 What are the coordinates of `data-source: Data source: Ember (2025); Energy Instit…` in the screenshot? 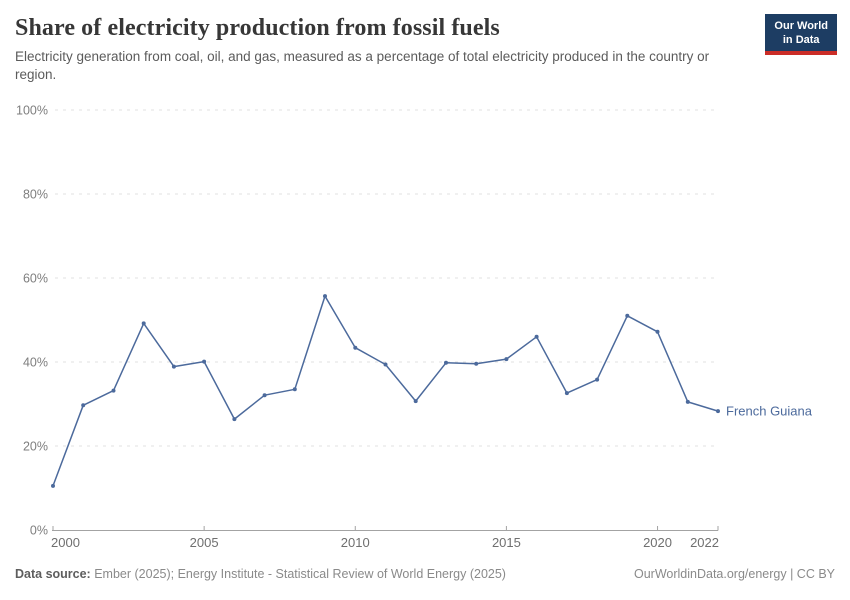 It's located at (260, 574).